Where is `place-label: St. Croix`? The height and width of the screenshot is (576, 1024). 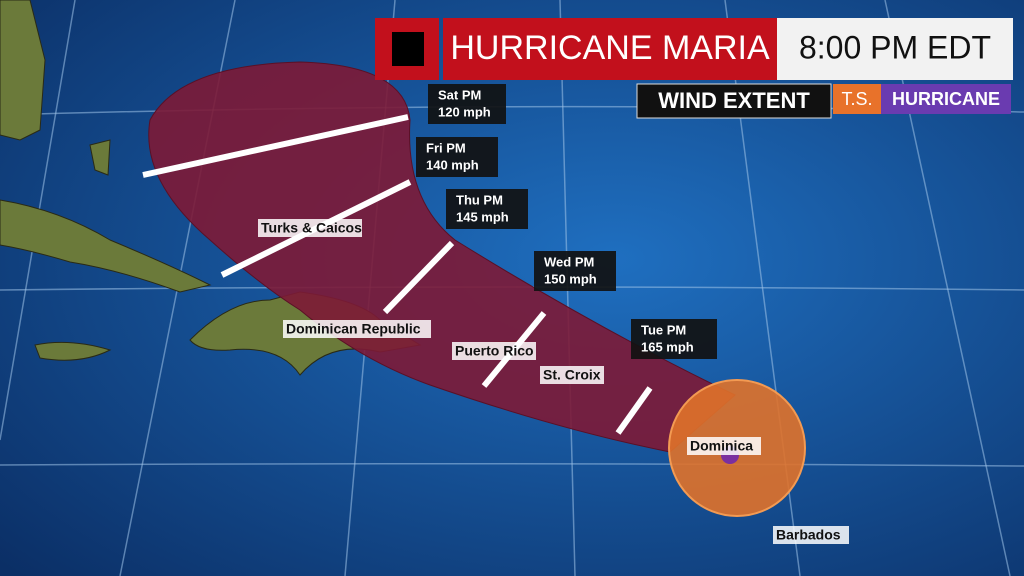
place-label: St. Croix is located at coordinates (572, 375).